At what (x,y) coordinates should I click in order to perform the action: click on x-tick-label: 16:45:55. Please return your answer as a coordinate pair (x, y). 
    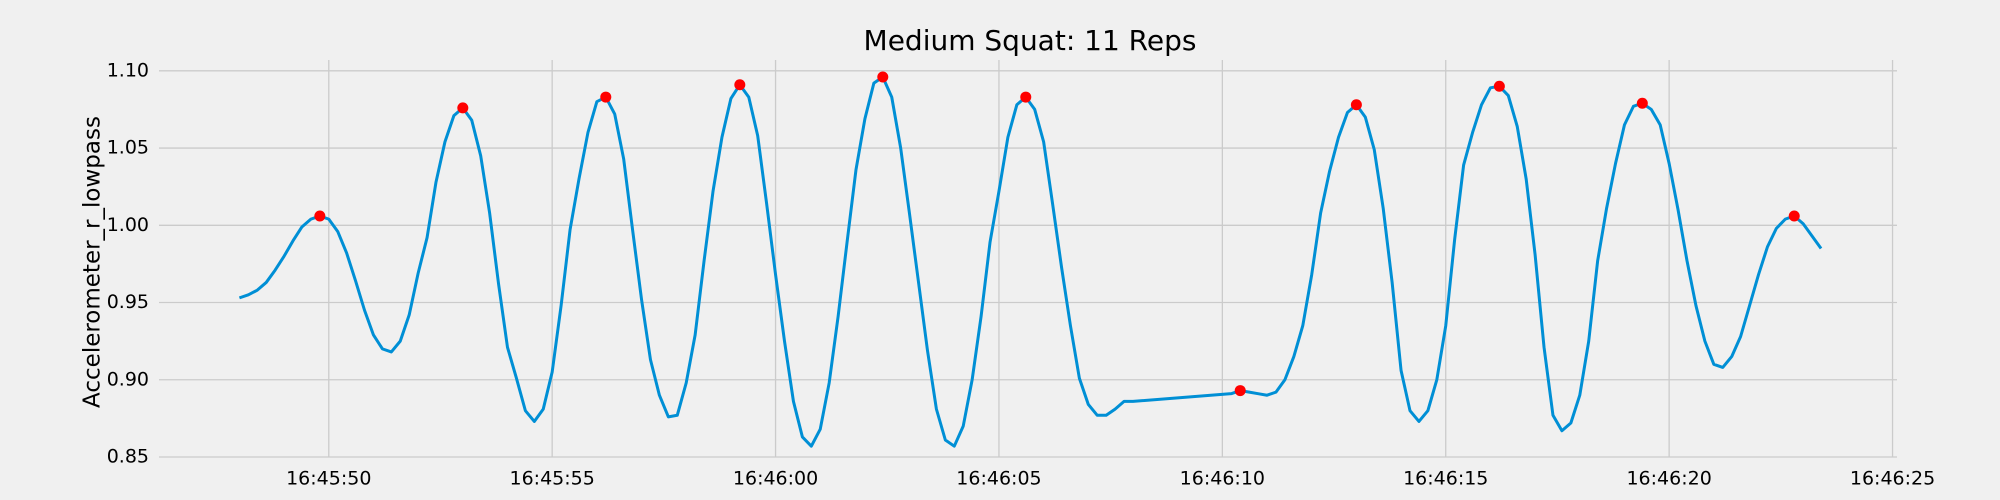
    Looking at the image, I should click on (552, 479).